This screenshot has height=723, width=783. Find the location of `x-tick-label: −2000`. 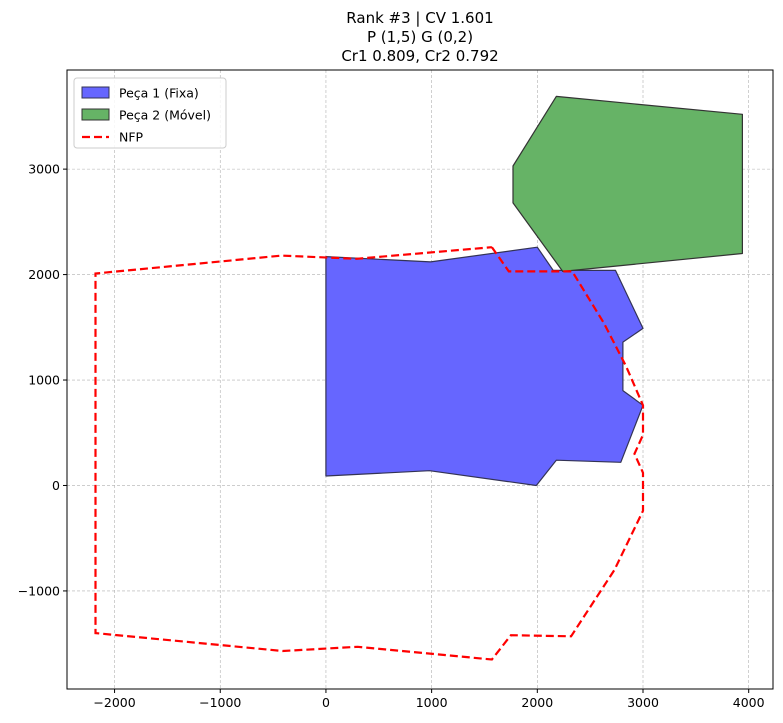

x-tick-label: −2000 is located at coordinates (114, 702).